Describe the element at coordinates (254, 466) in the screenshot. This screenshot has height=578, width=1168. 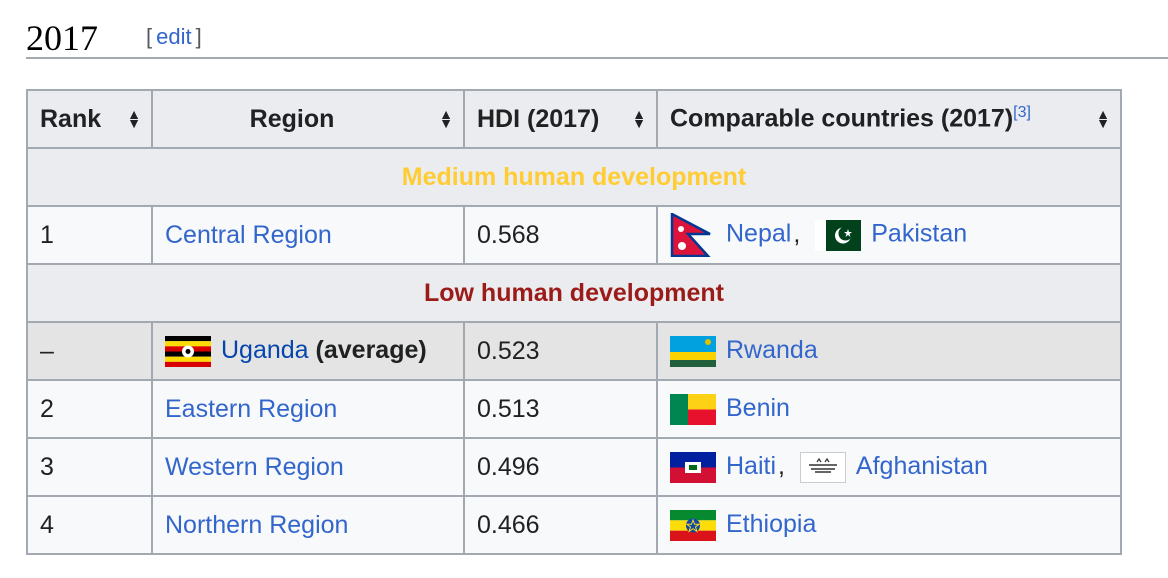
I see `region-link: Western Region` at that location.